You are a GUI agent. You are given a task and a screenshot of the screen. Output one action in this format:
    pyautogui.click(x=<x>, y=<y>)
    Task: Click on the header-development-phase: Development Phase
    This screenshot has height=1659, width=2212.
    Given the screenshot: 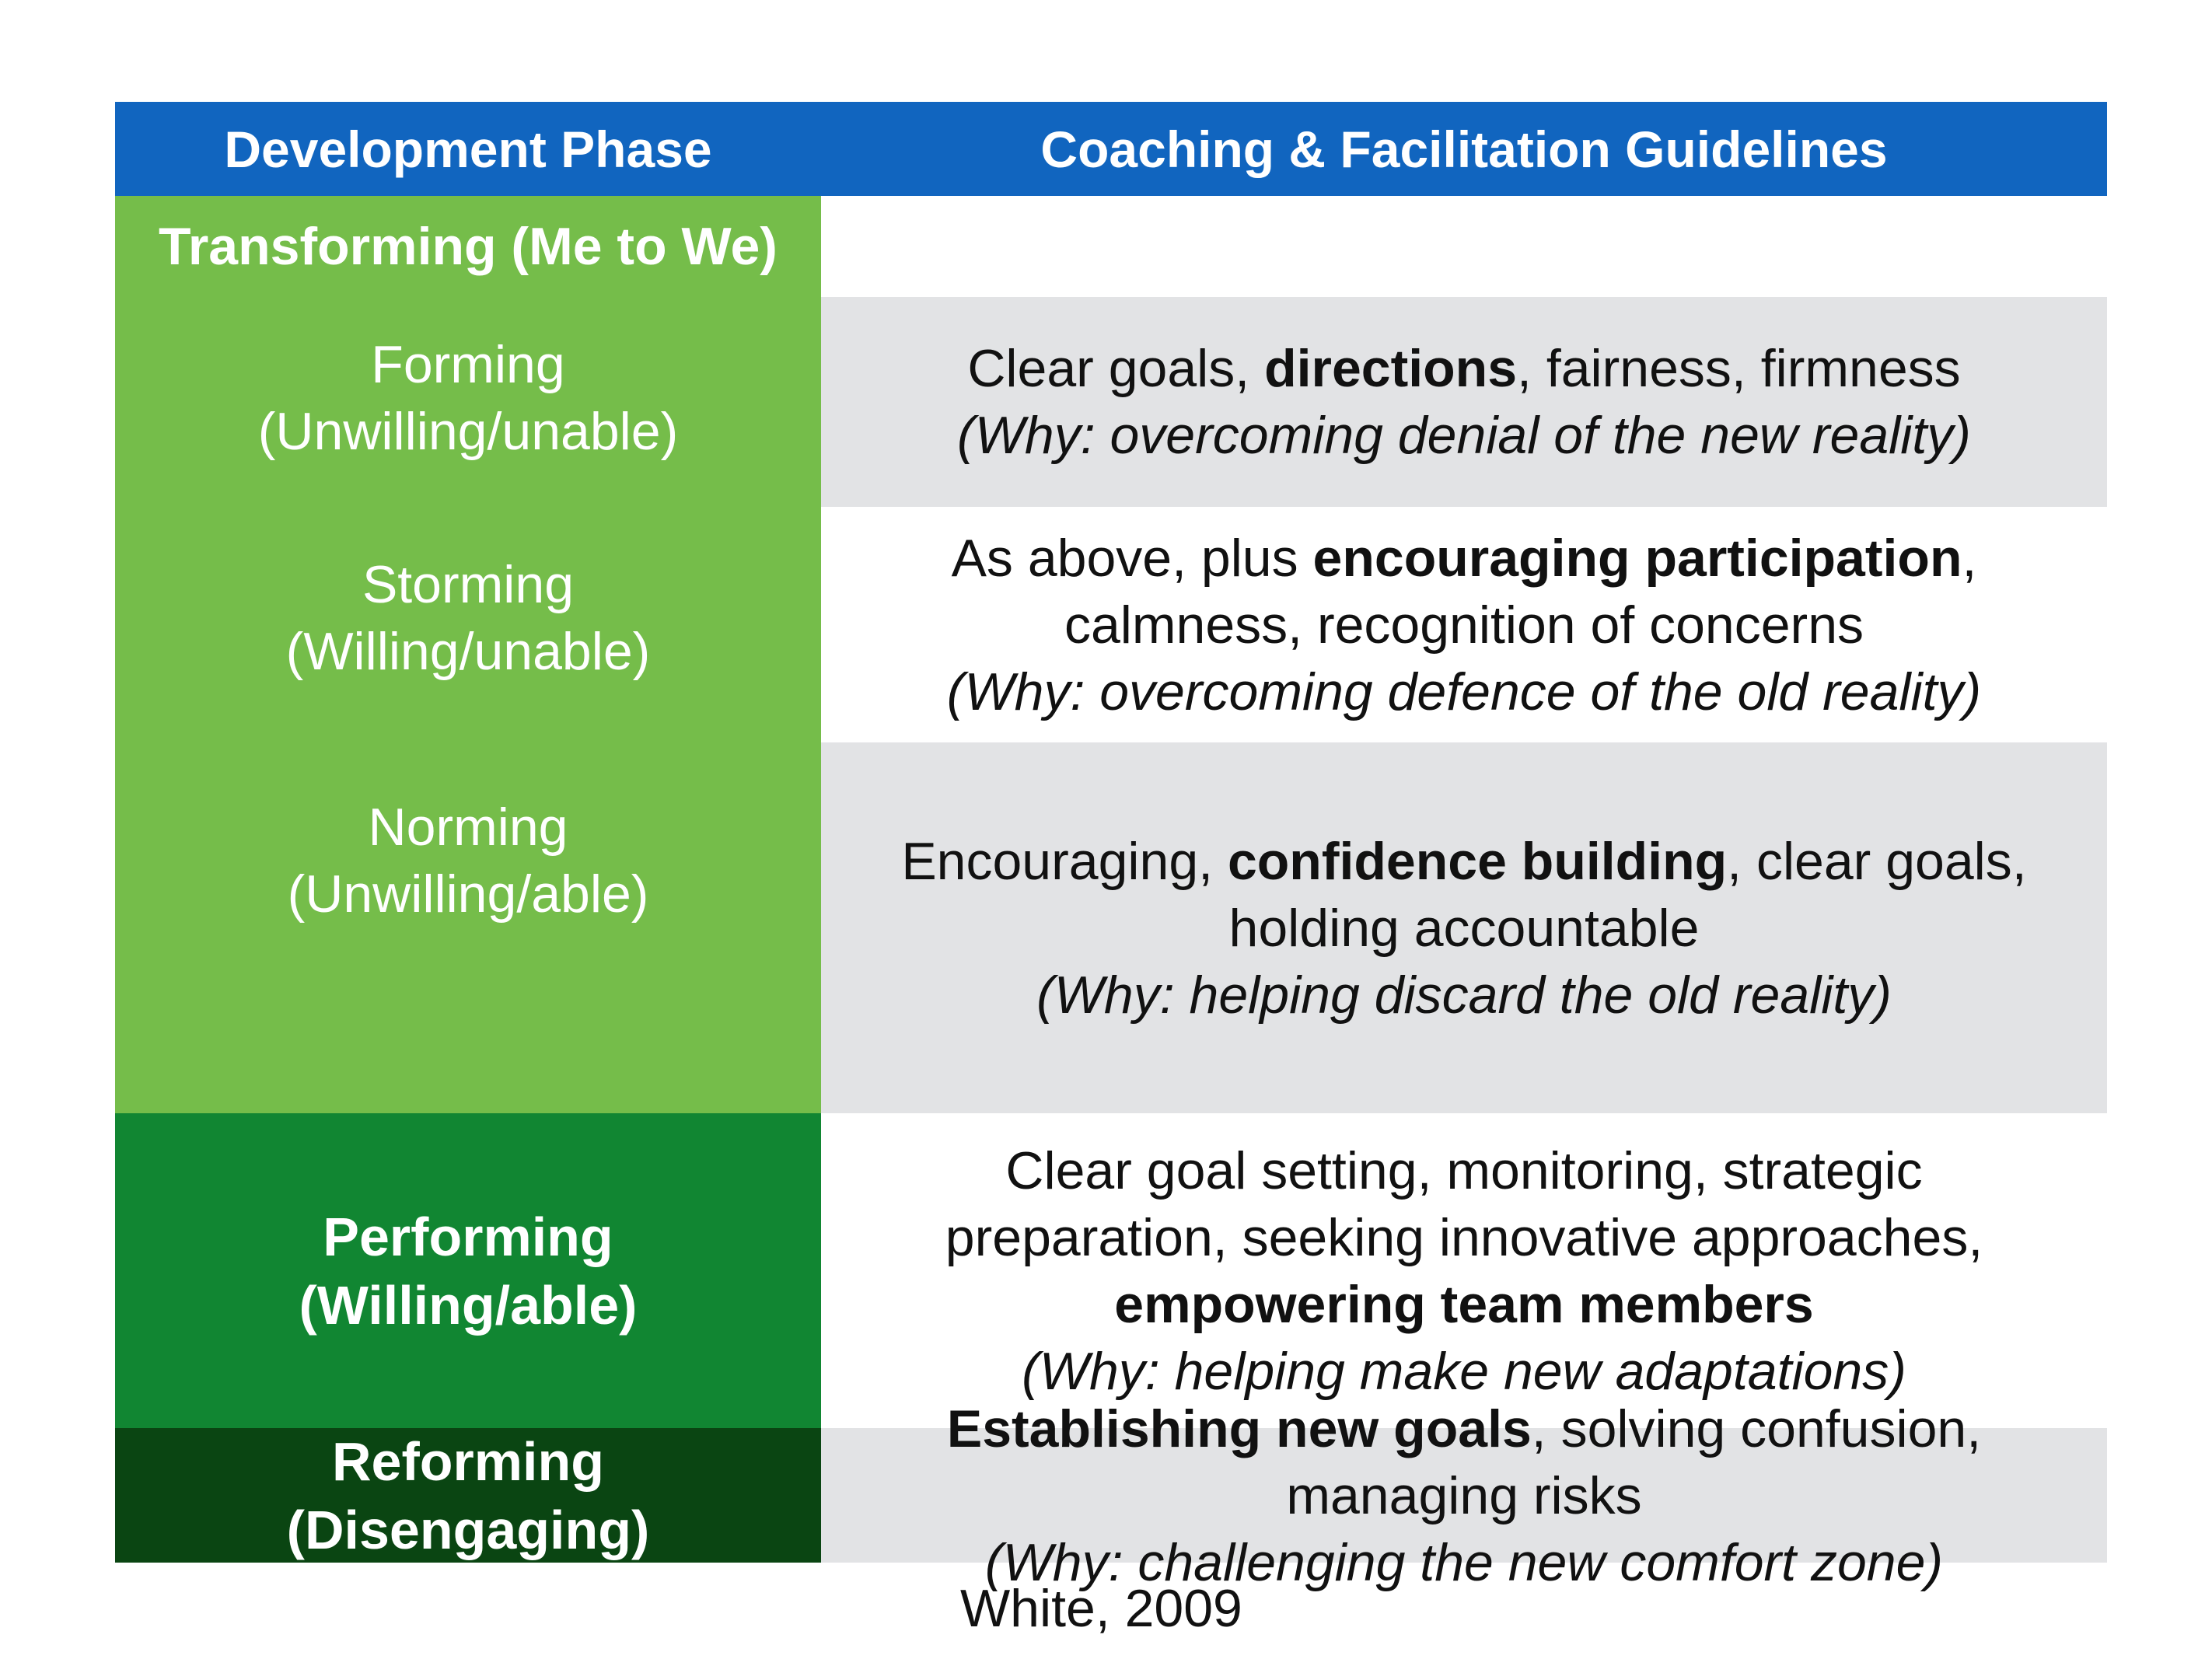 What is the action you would take?
    pyautogui.click(x=468, y=149)
    